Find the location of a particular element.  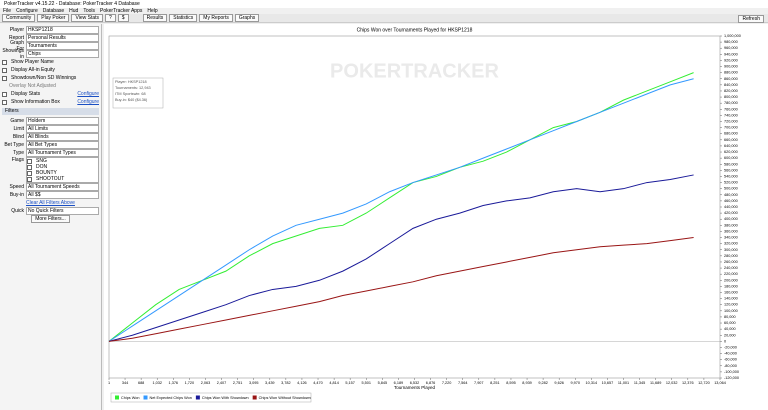

refresh-button: Refresh is located at coordinates (751, 19).